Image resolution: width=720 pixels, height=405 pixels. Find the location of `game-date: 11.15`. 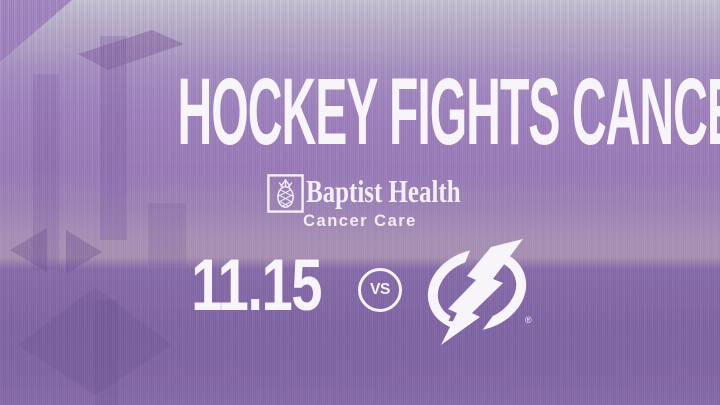

game-date: 11.15 is located at coordinates (256, 285).